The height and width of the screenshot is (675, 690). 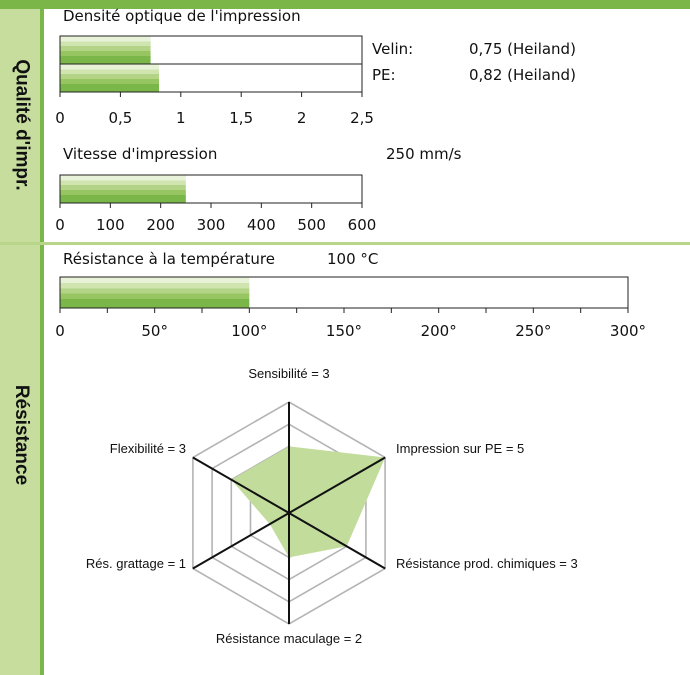 What do you see at coordinates (424, 154) in the screenshot?
I see `speed-value: 250 mm/s` at bounding box center [424, 154].